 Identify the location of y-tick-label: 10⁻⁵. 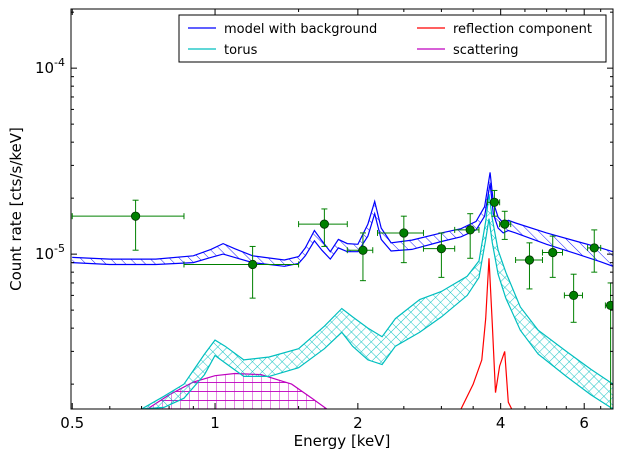
(50, 252).